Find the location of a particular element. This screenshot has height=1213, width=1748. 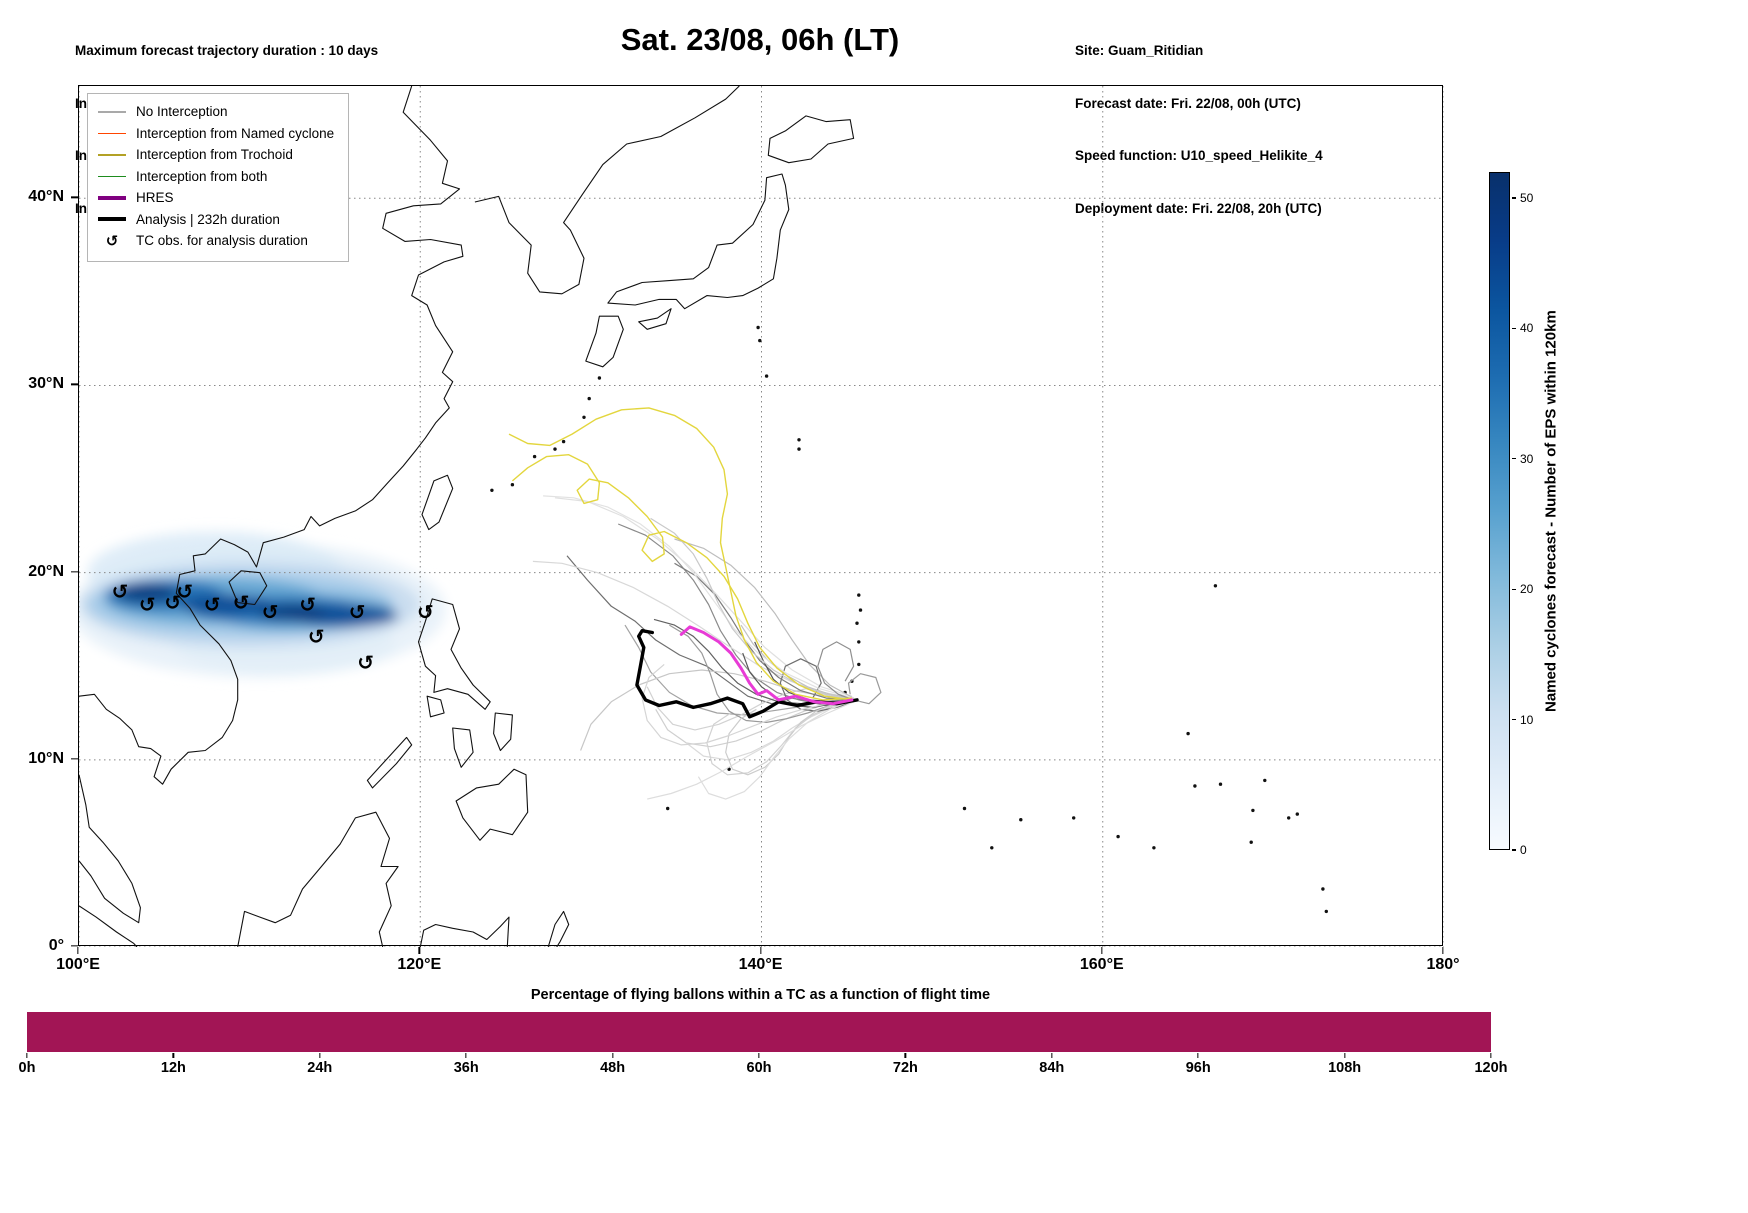

legend-label: Analysis | 232h duration is located at coordinates (208, 219).